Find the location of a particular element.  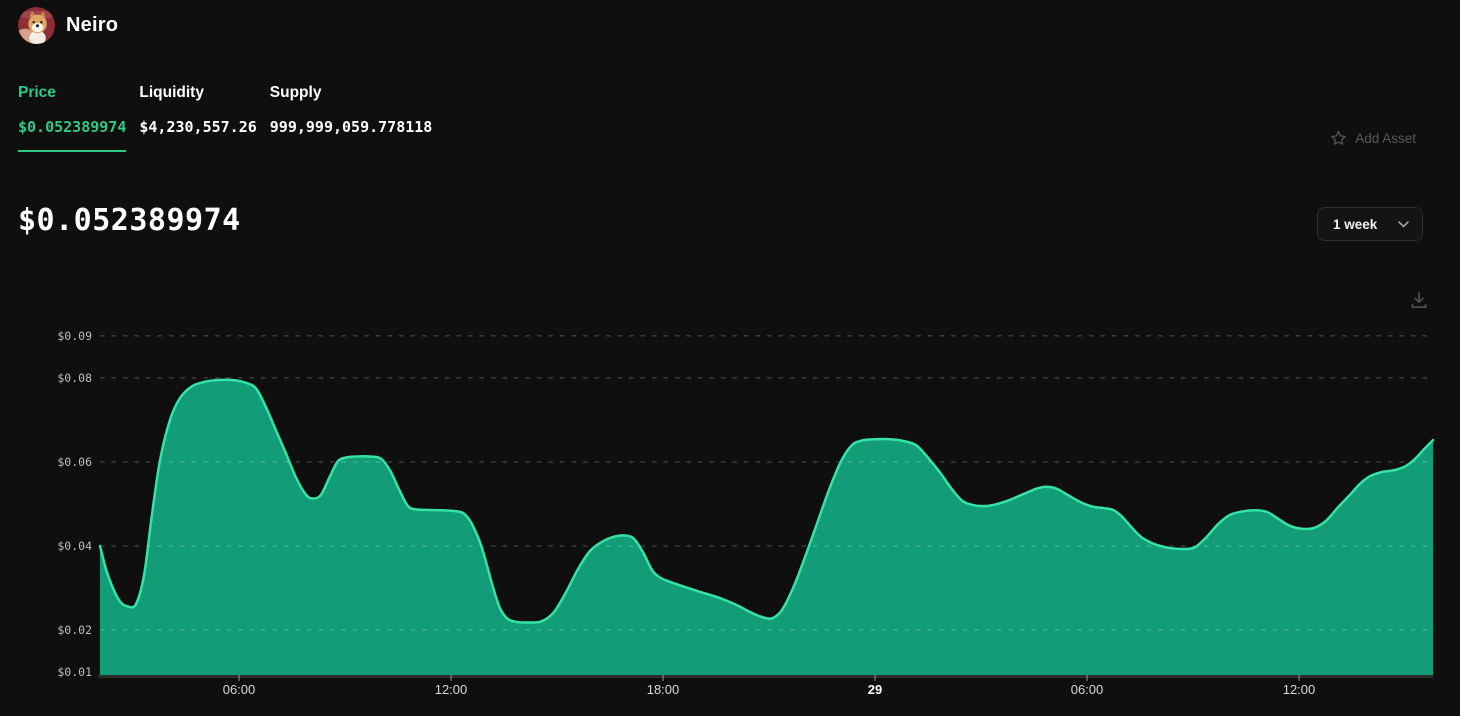

timeframe-selected-value: 1 week is located at coordinates (1355, 224).